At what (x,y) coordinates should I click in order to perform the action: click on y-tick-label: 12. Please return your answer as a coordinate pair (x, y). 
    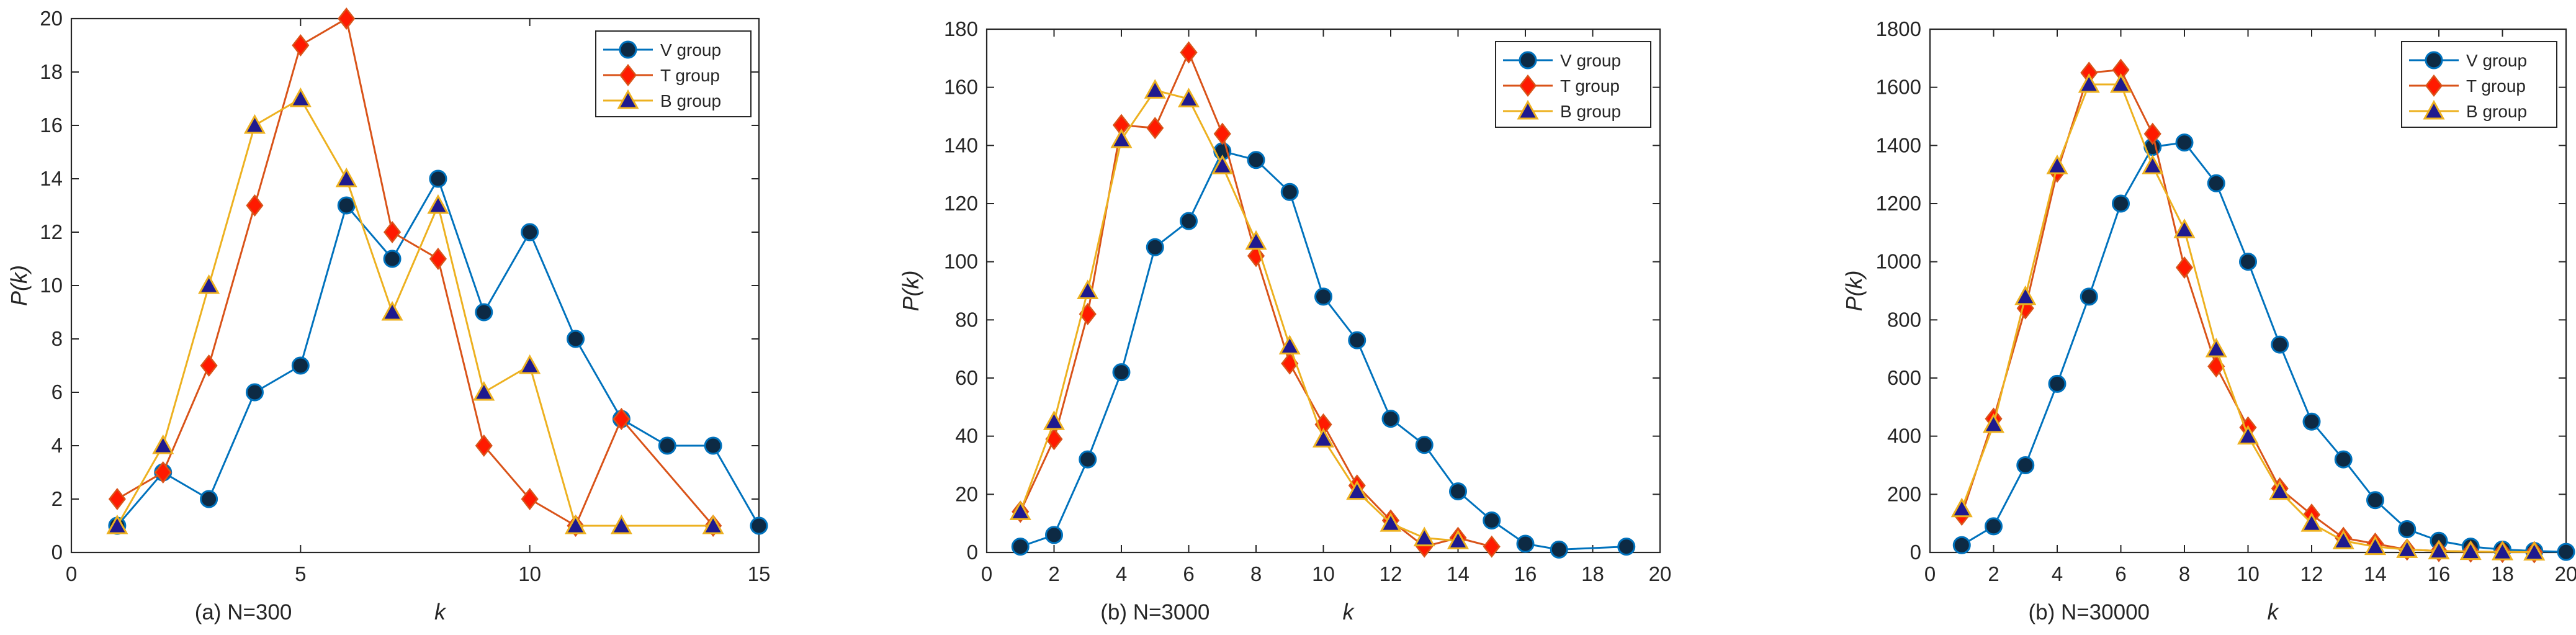
    Looking at the image, I should click on (51, 231).